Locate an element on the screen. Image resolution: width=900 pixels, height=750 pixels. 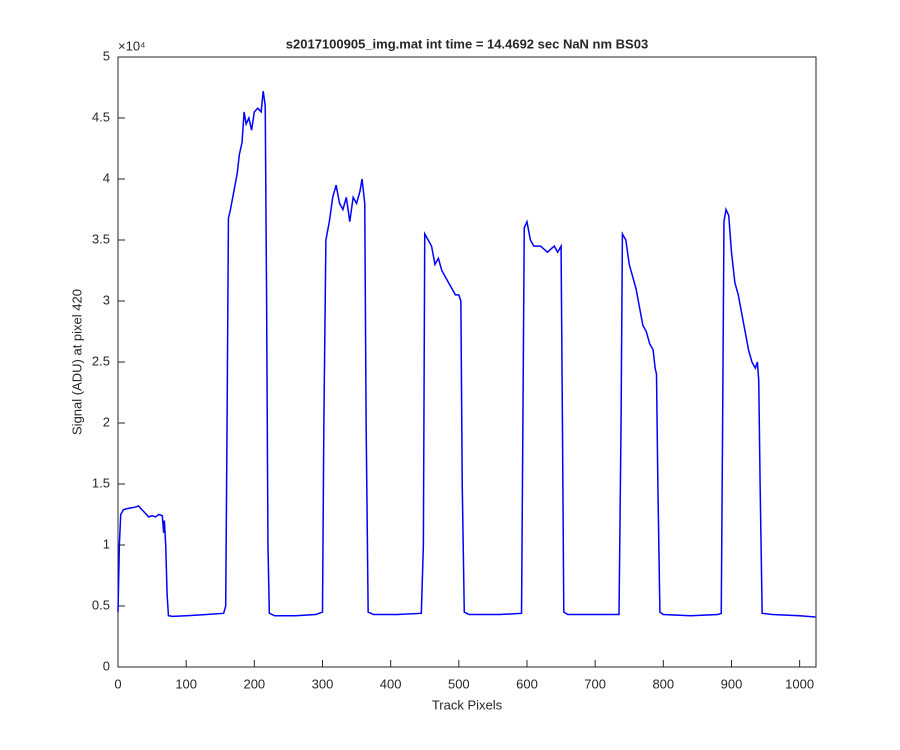
x-tick-label: 100 is located at coordinates (186, 683).